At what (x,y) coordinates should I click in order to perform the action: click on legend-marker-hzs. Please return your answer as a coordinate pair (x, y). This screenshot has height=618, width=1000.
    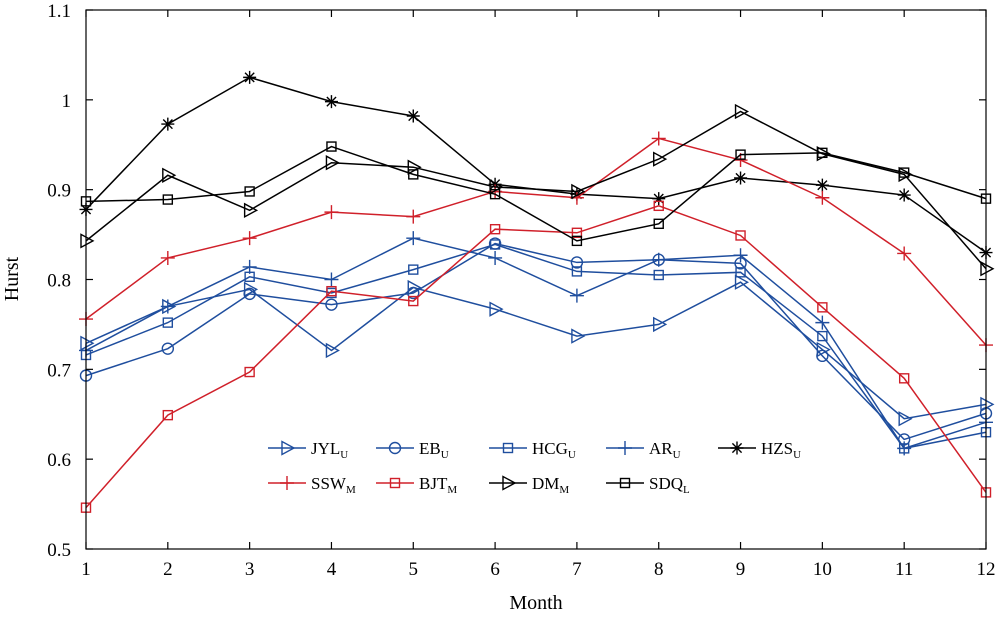
    Looking at the image, I should click on (737, 448).